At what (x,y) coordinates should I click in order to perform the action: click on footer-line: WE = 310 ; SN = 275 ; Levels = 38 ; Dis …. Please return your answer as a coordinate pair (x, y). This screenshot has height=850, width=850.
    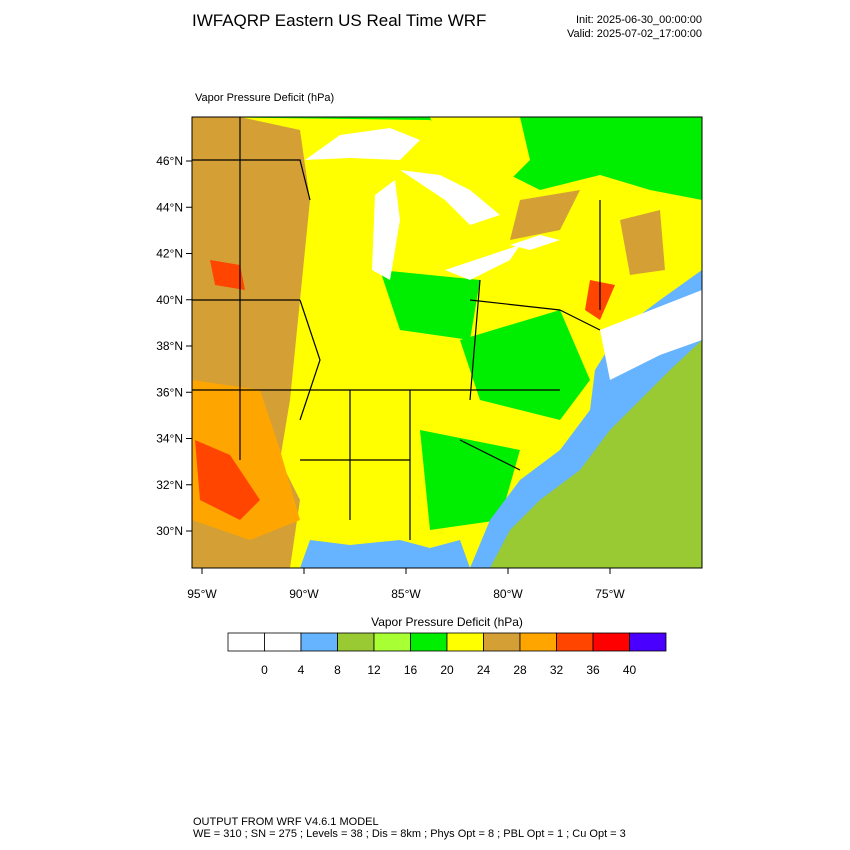
    Looking at the image, I should click on (409, 834).